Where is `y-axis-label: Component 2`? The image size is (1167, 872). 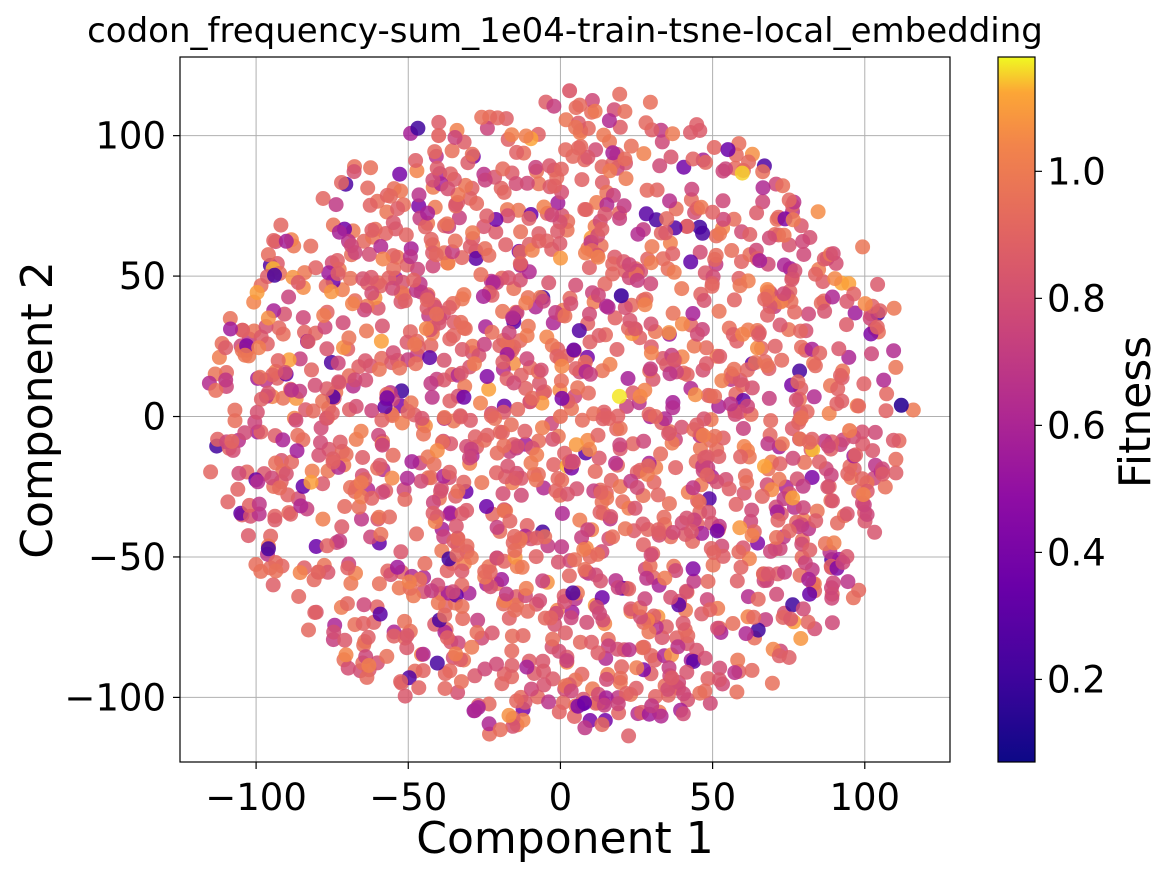 y-axis-label: Component 2 is located at coordinates (37, 409).